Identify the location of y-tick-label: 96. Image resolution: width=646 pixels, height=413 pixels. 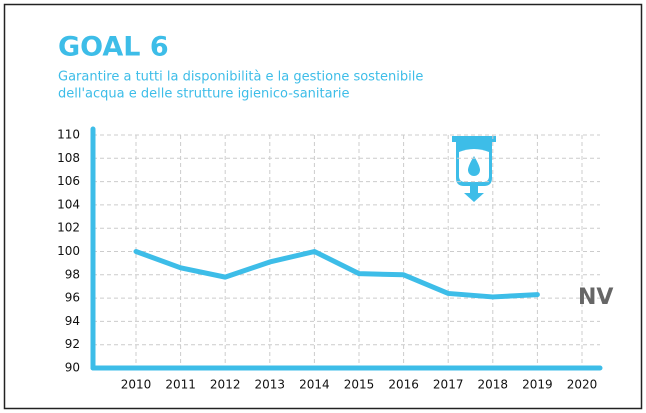
(72, 298).